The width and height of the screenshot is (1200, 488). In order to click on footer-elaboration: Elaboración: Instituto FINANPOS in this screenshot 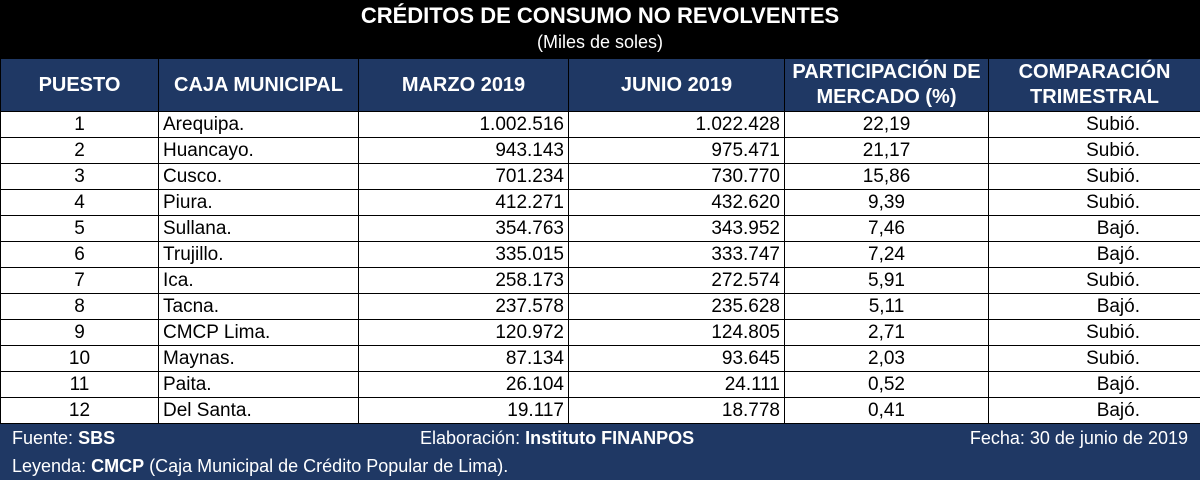, I will do `click(557, 438)`.